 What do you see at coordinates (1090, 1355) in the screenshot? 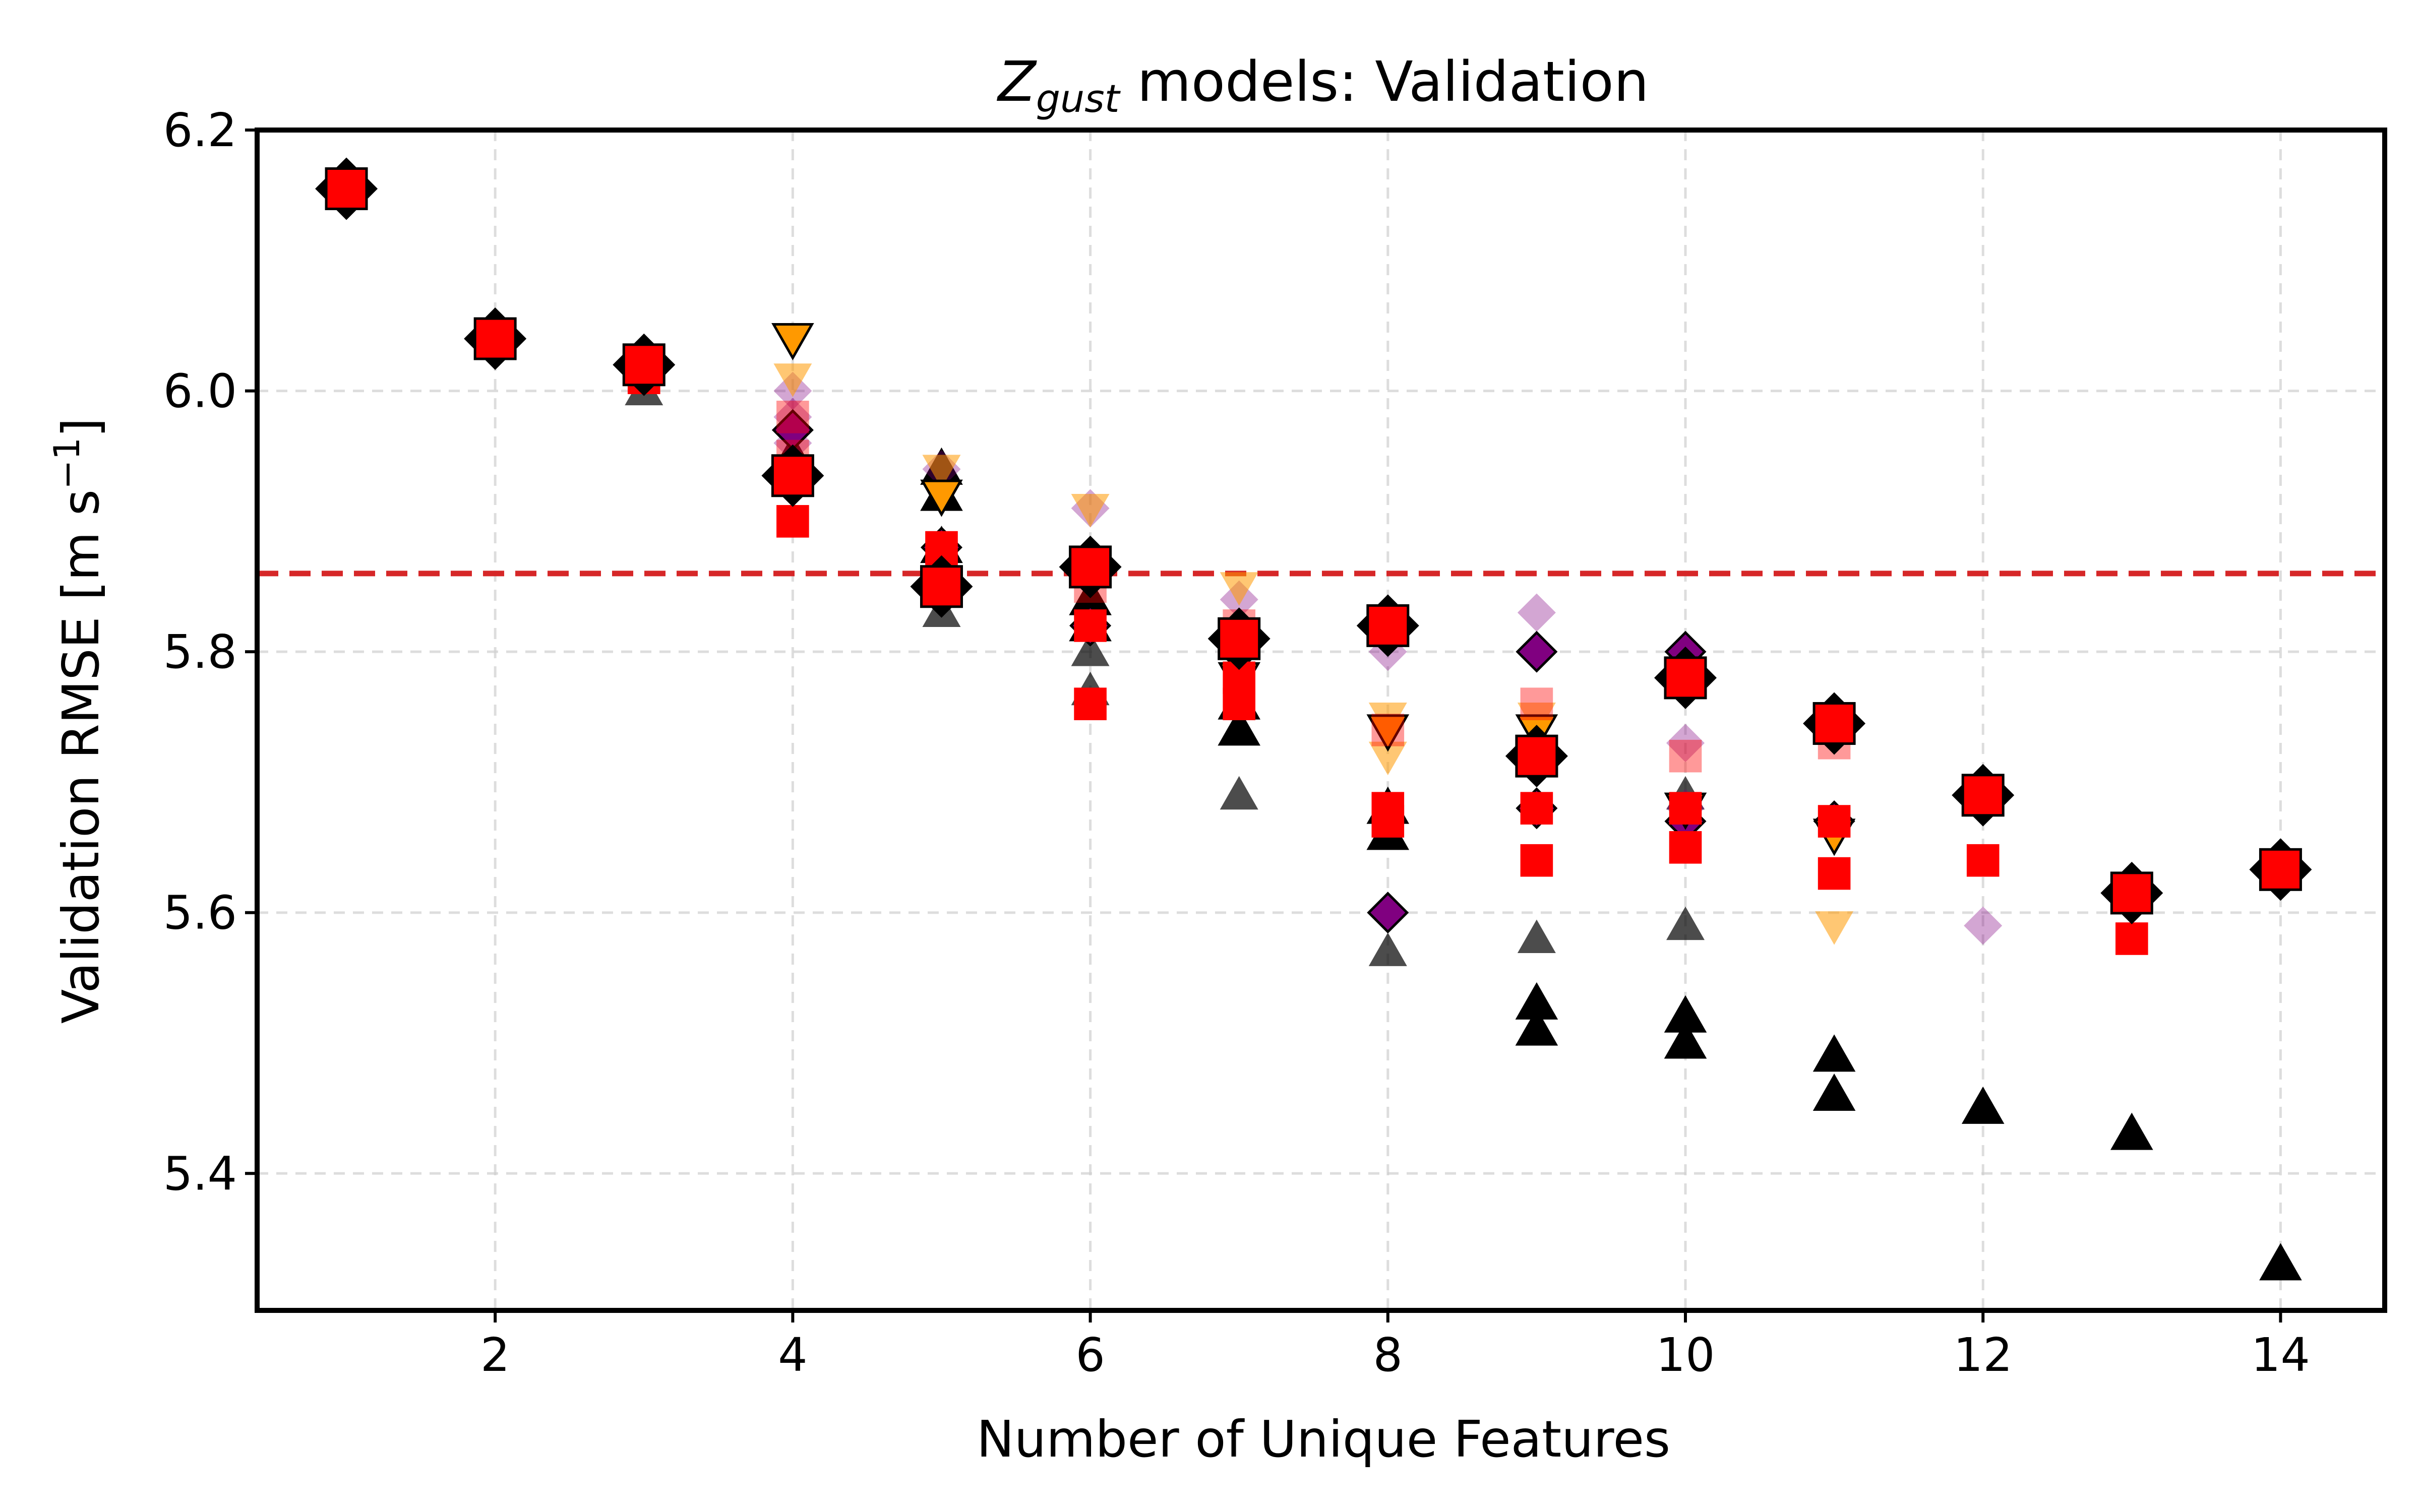
I see `x-tick-label: 6` at bounding box center [1090, 1355].